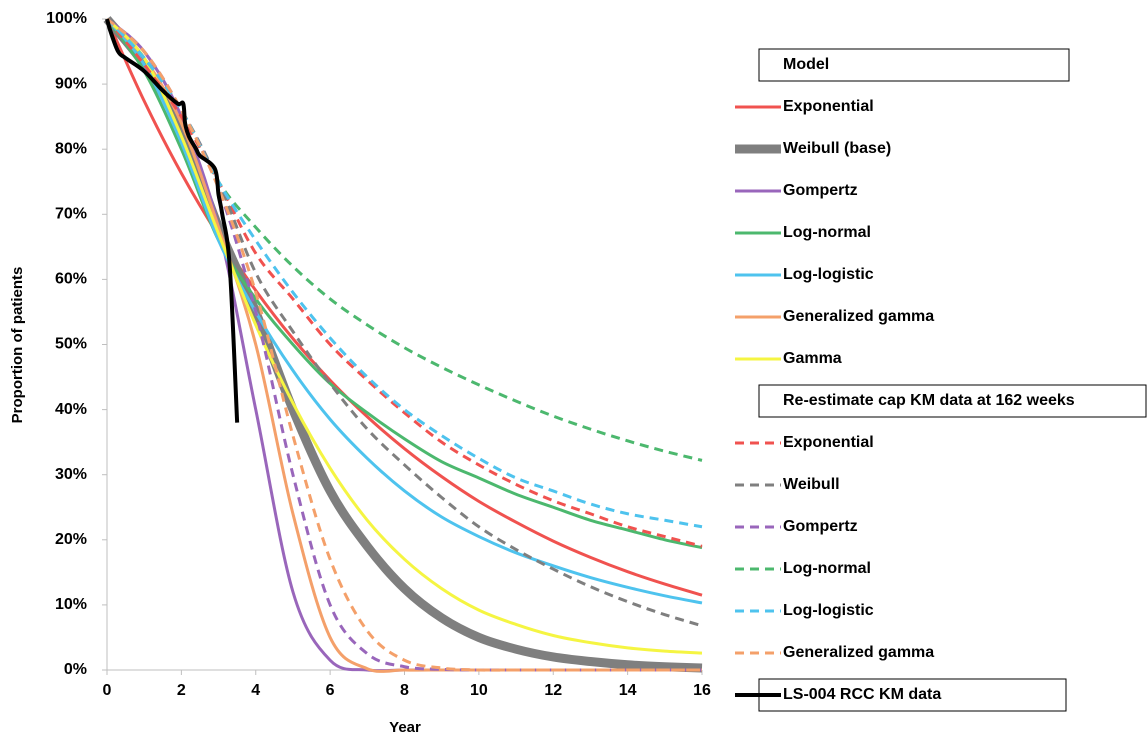 This screenshot has height=740, width=1147. I want to click on y-tick-label: 80%, so click(71, 148).